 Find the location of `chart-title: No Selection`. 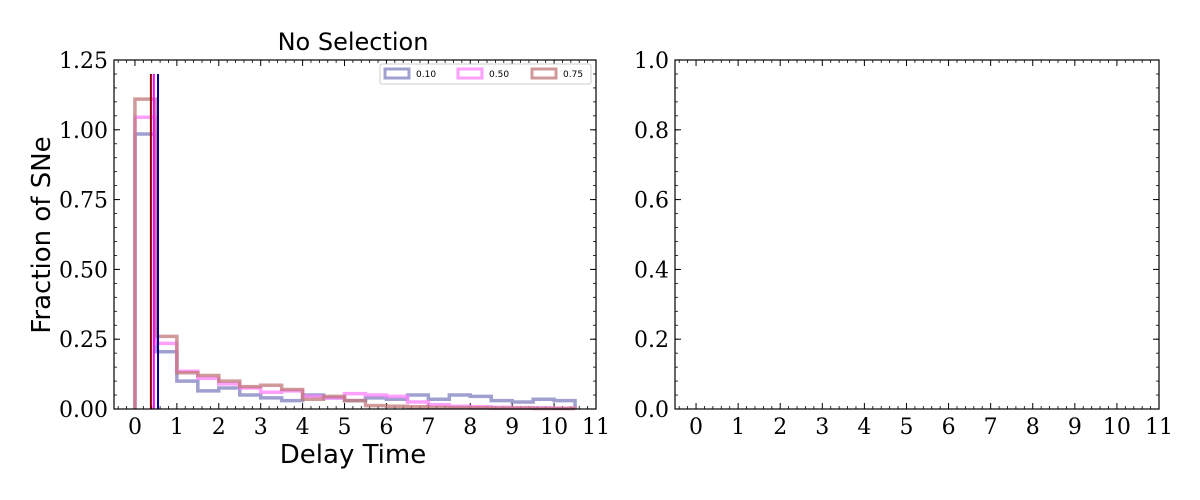

chart-title: No Selection is located at coordinates (353, 42).